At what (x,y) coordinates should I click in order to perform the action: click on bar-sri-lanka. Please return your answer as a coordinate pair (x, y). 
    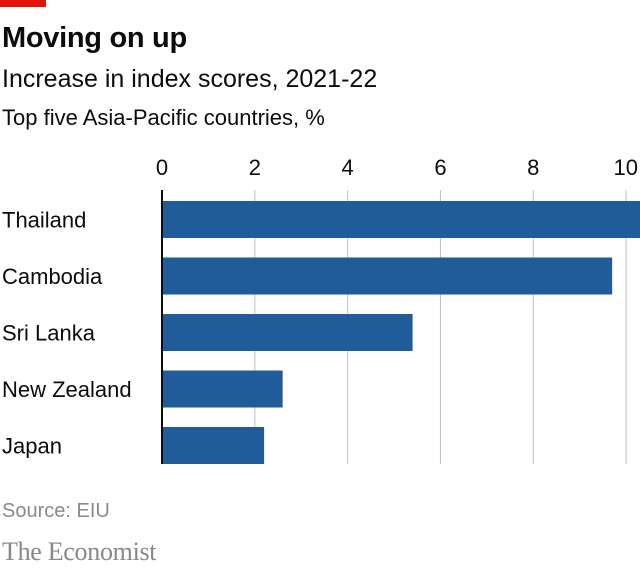
    Looking at the image, I should click on (287, 332).